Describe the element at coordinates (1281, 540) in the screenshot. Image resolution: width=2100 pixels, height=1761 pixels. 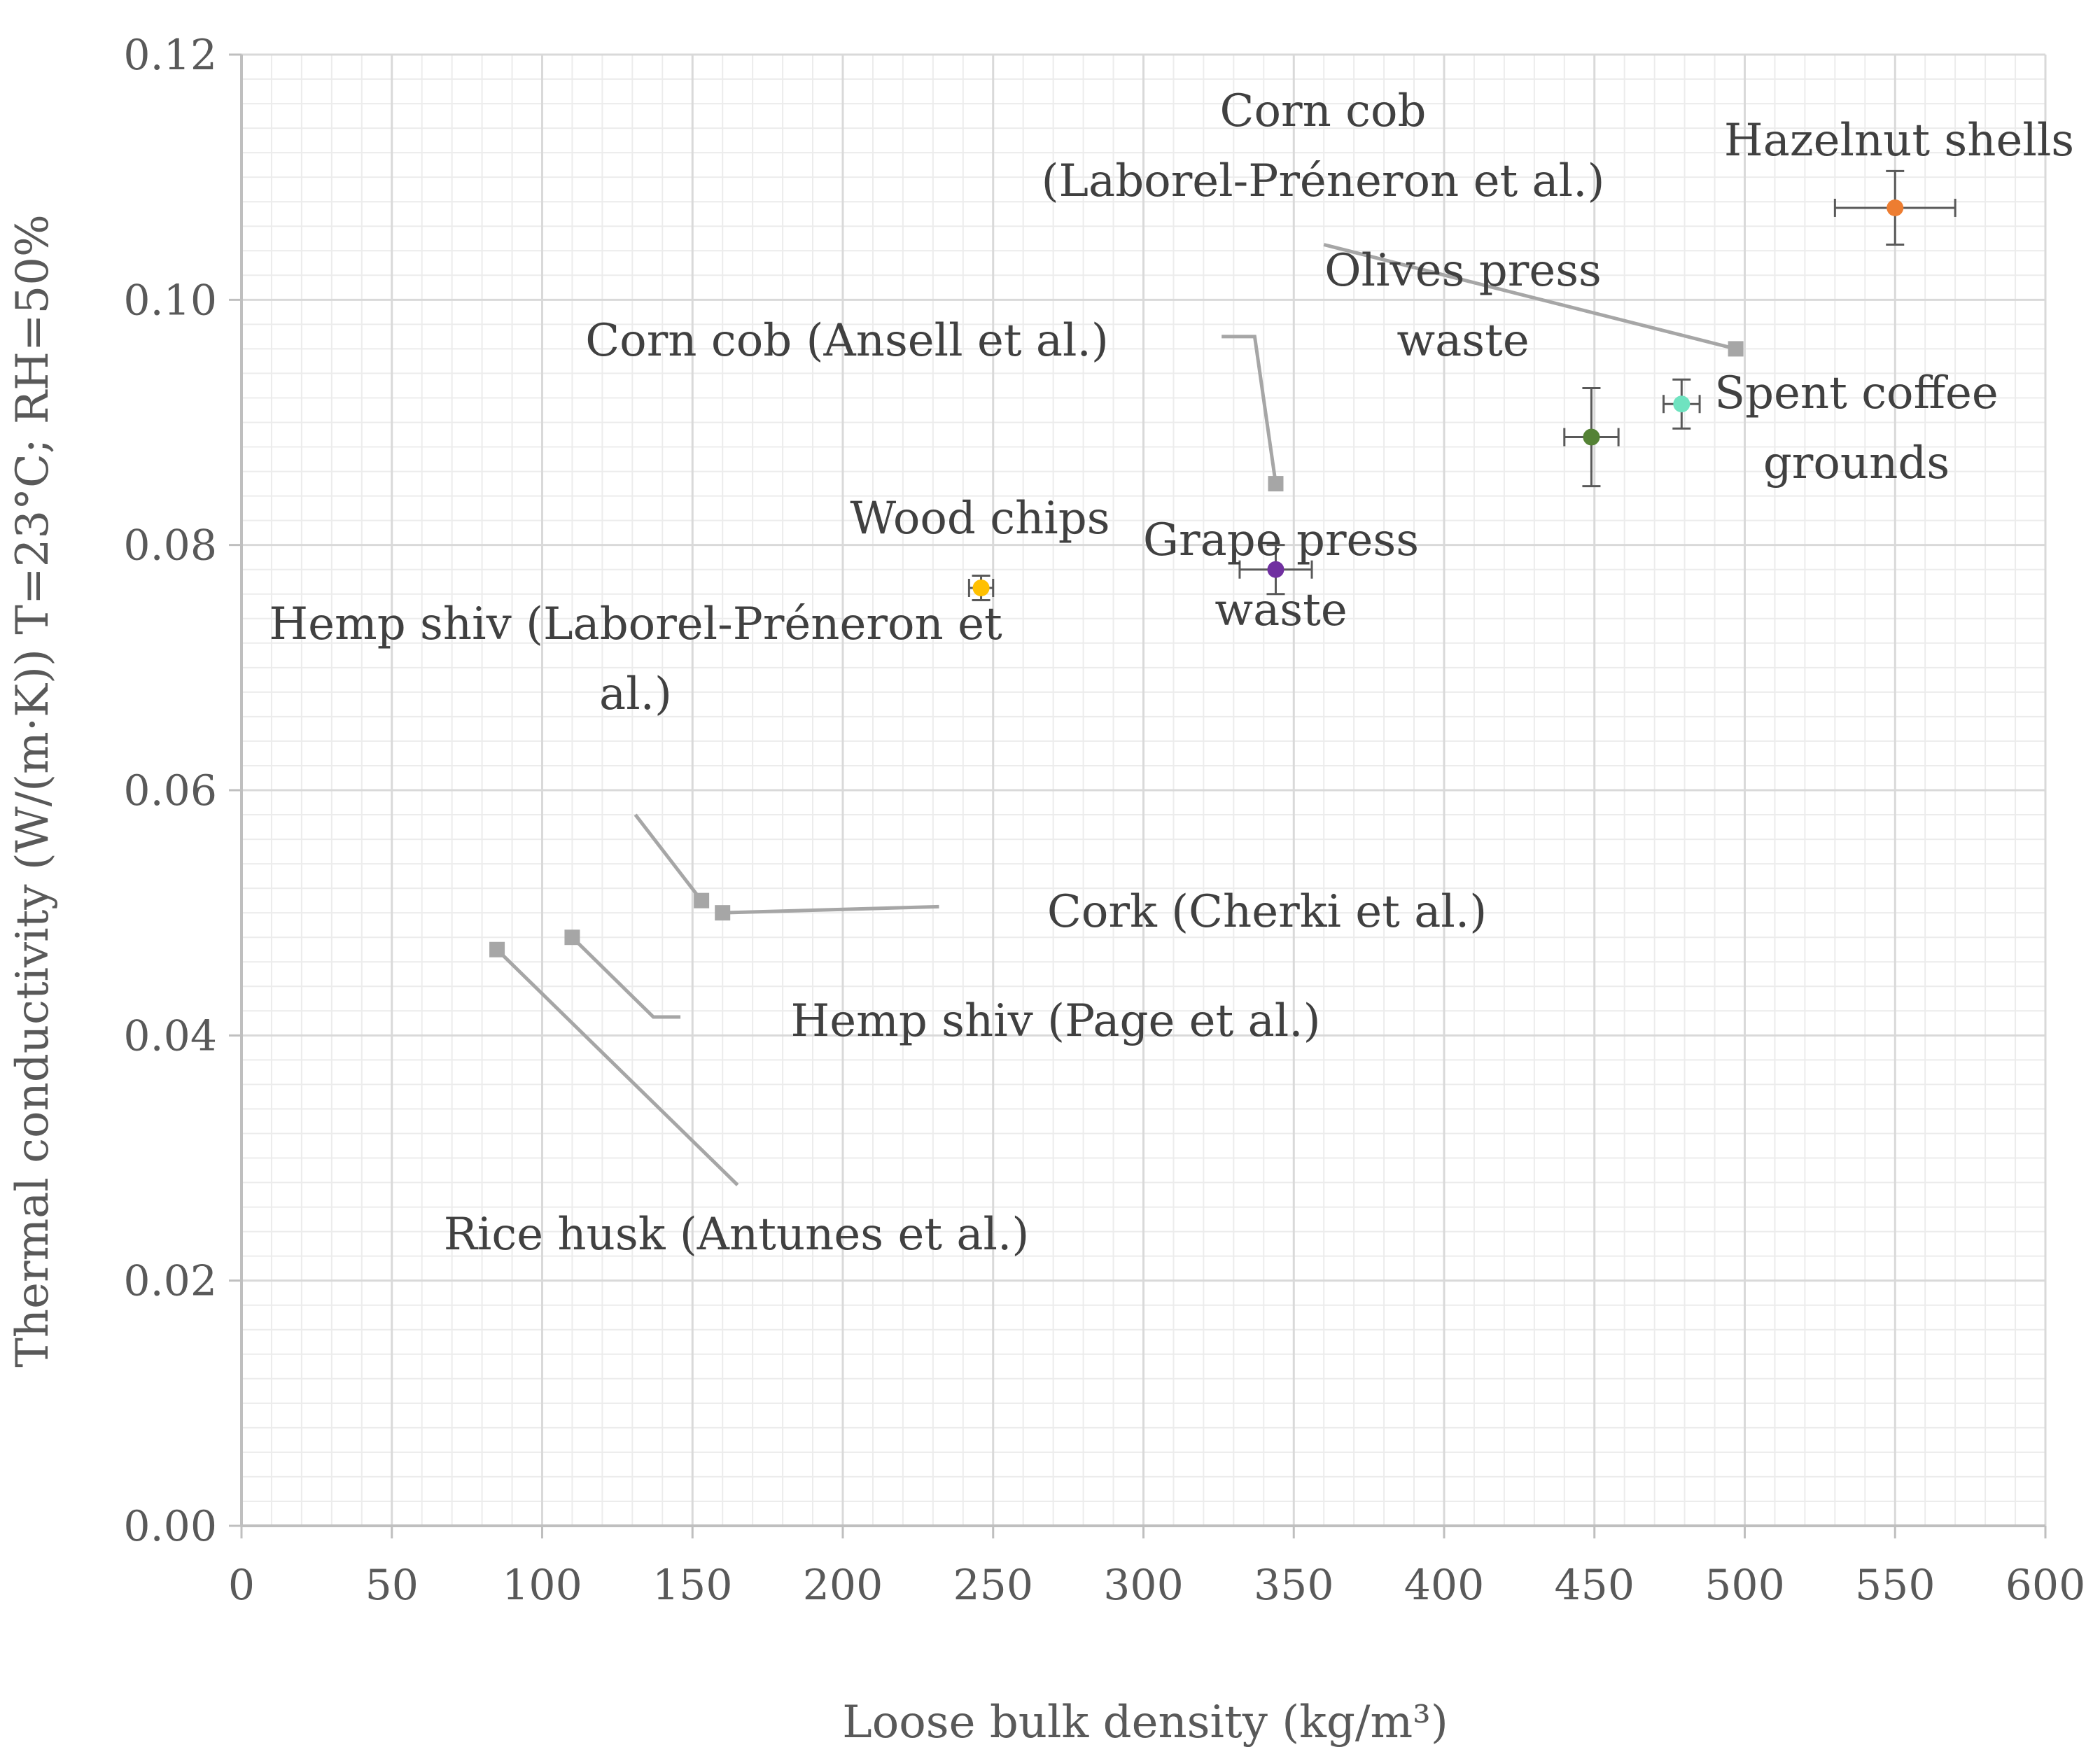
I see `label-line: Grape press` at that location.